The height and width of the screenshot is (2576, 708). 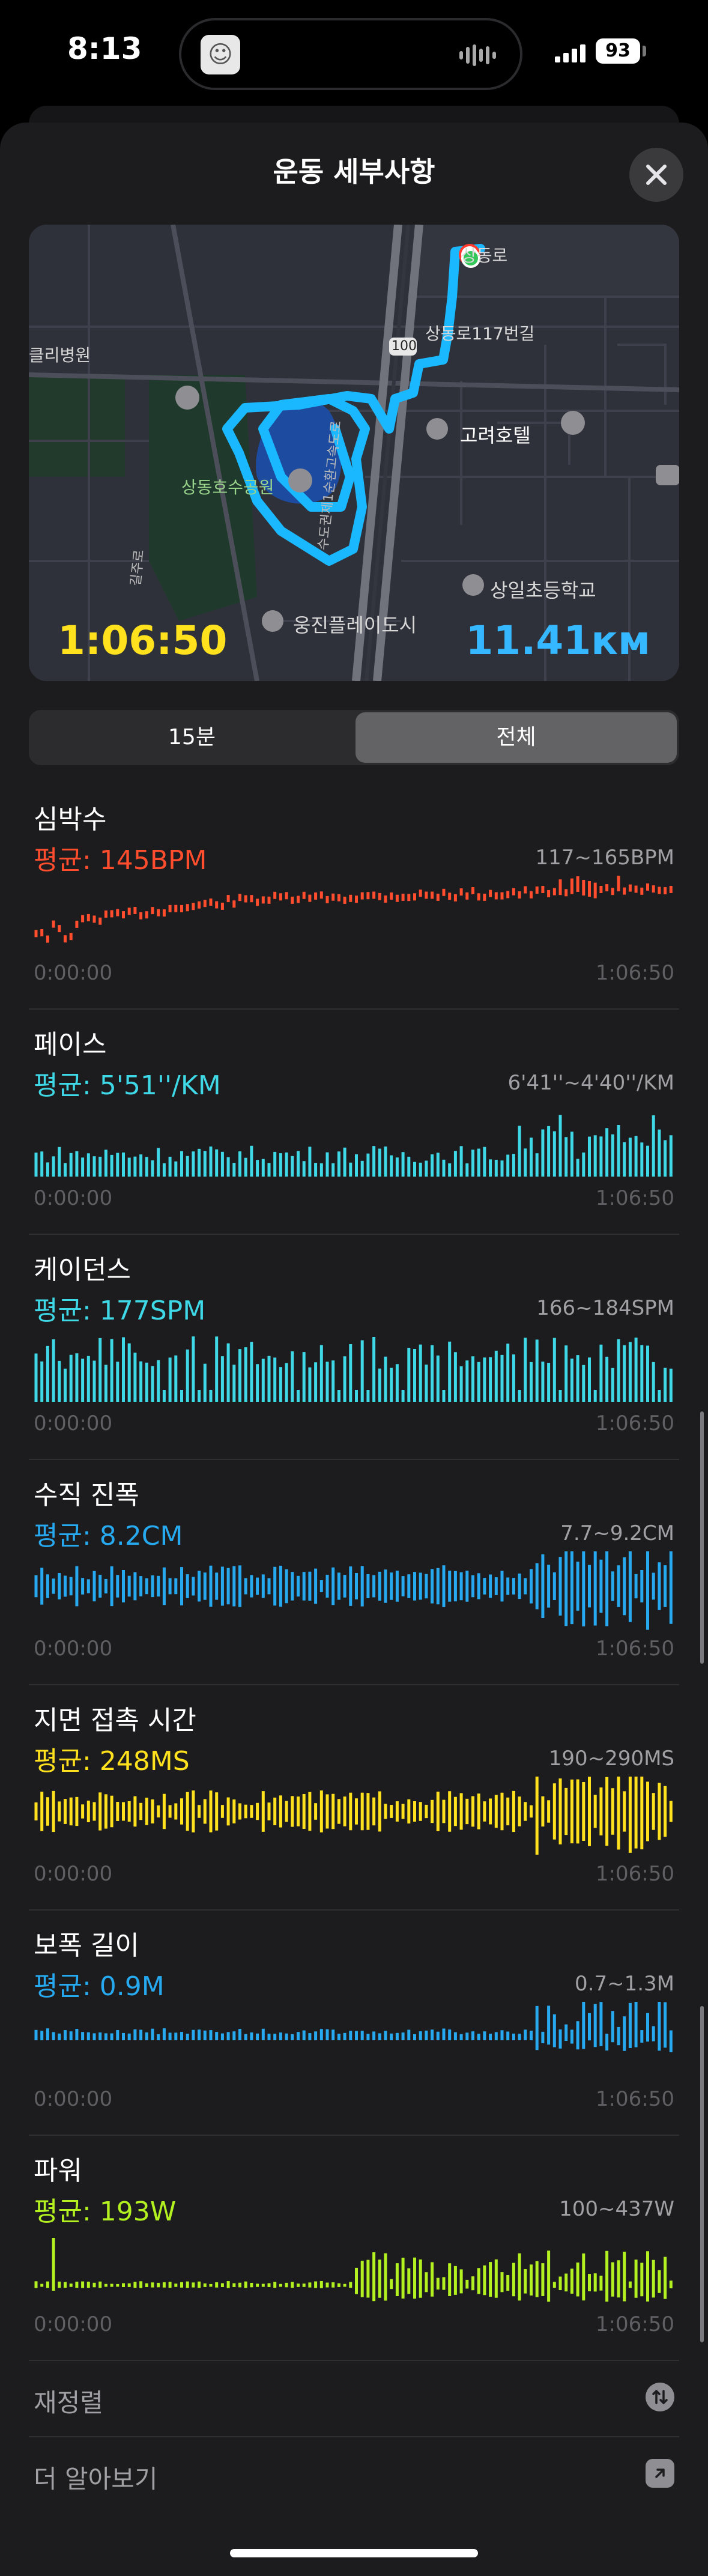 I want to click on reorder-row: 재정렬, so click(x=354, y=2398).